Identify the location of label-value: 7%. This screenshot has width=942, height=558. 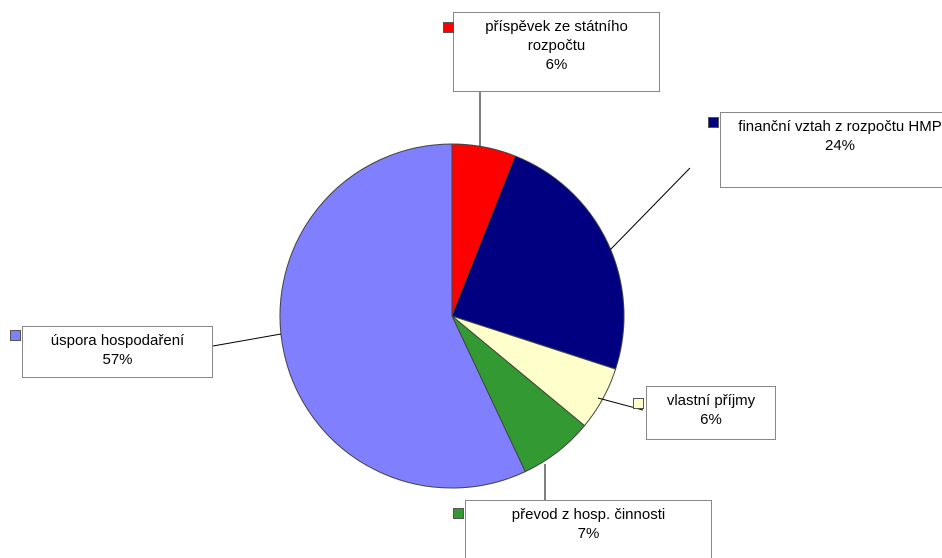
(588, 533).